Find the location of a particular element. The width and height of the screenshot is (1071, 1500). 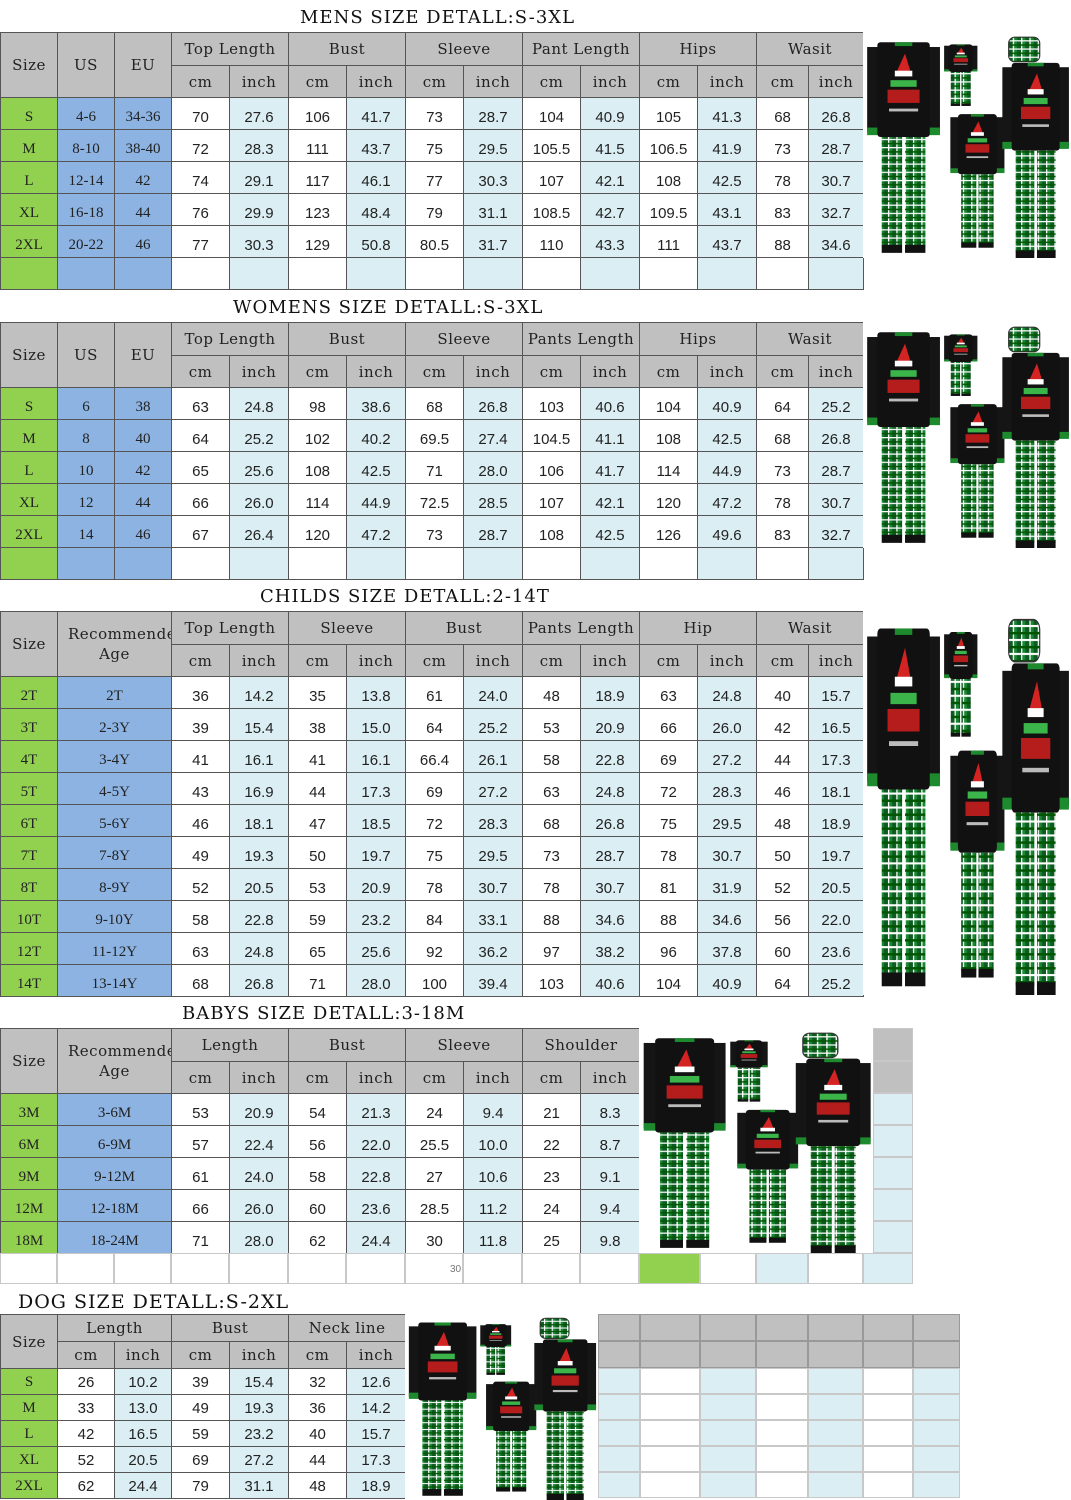

measurement-group-header: Bust is located at coordinates (464, 628).